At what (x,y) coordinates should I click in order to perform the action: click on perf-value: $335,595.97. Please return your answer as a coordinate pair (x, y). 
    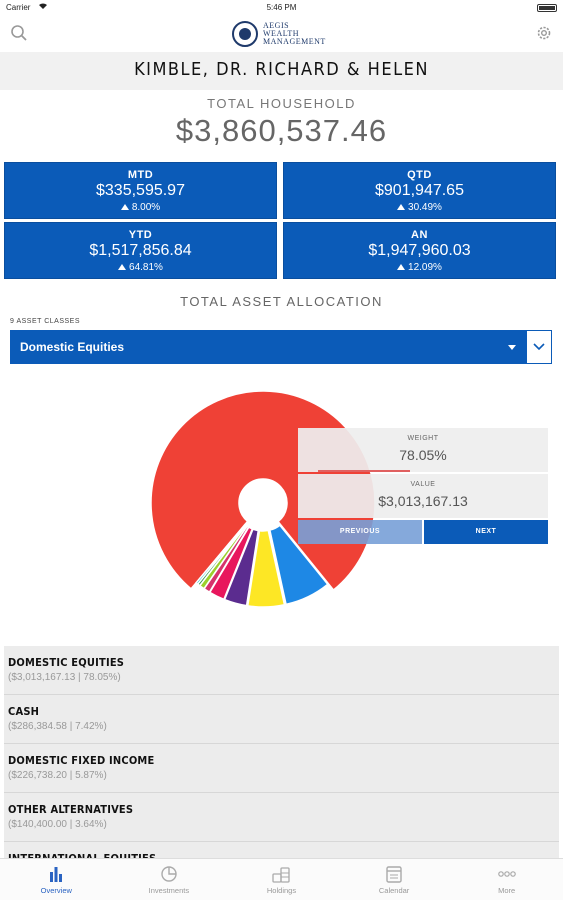
    Looking at the image, I should click on (140, 190).